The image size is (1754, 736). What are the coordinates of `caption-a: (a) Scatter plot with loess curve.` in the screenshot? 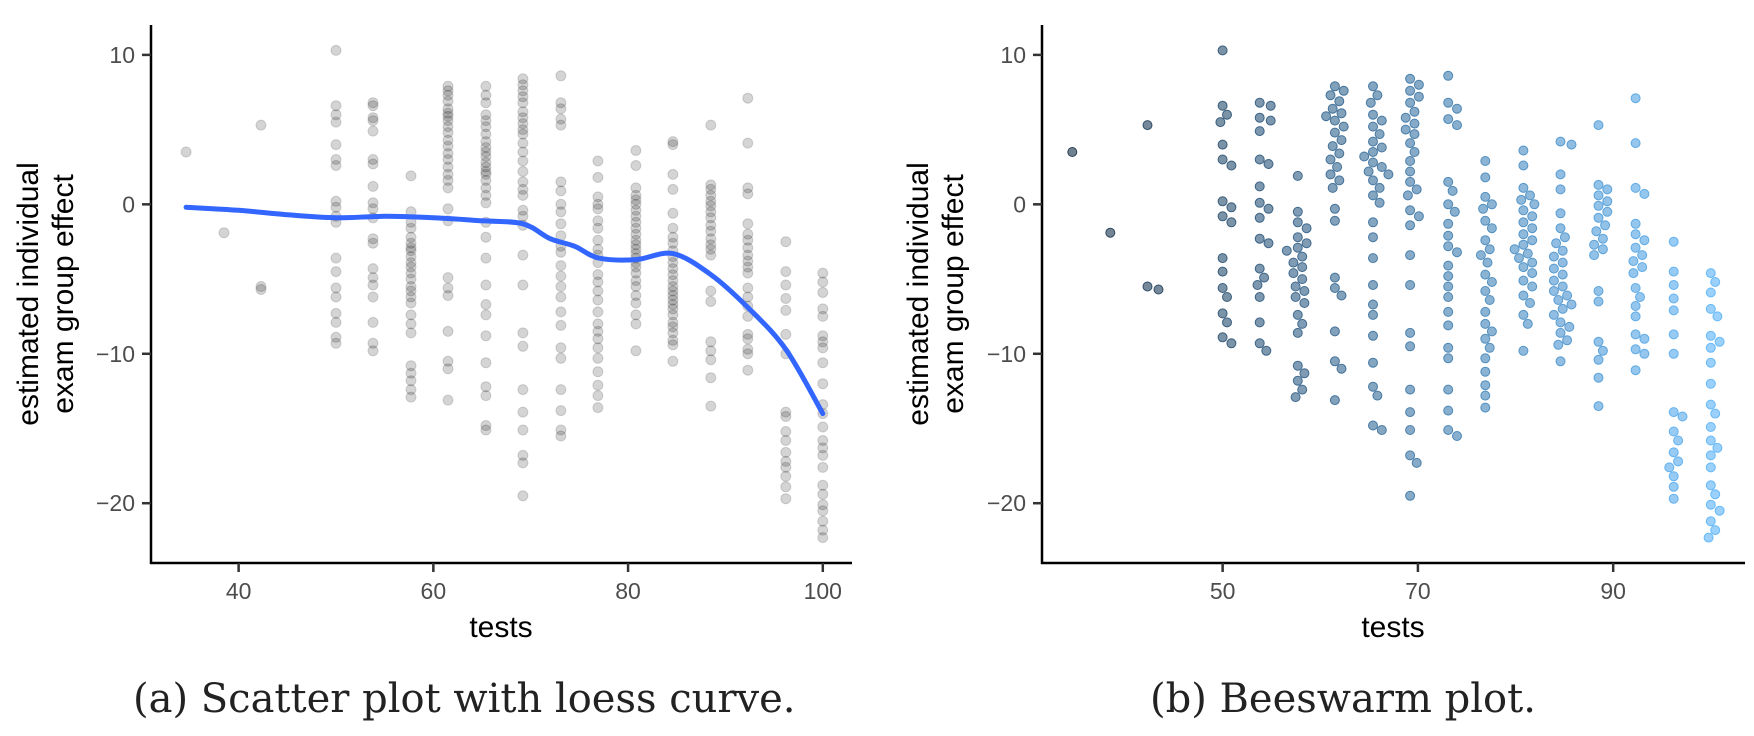 It's located at (464, 699).